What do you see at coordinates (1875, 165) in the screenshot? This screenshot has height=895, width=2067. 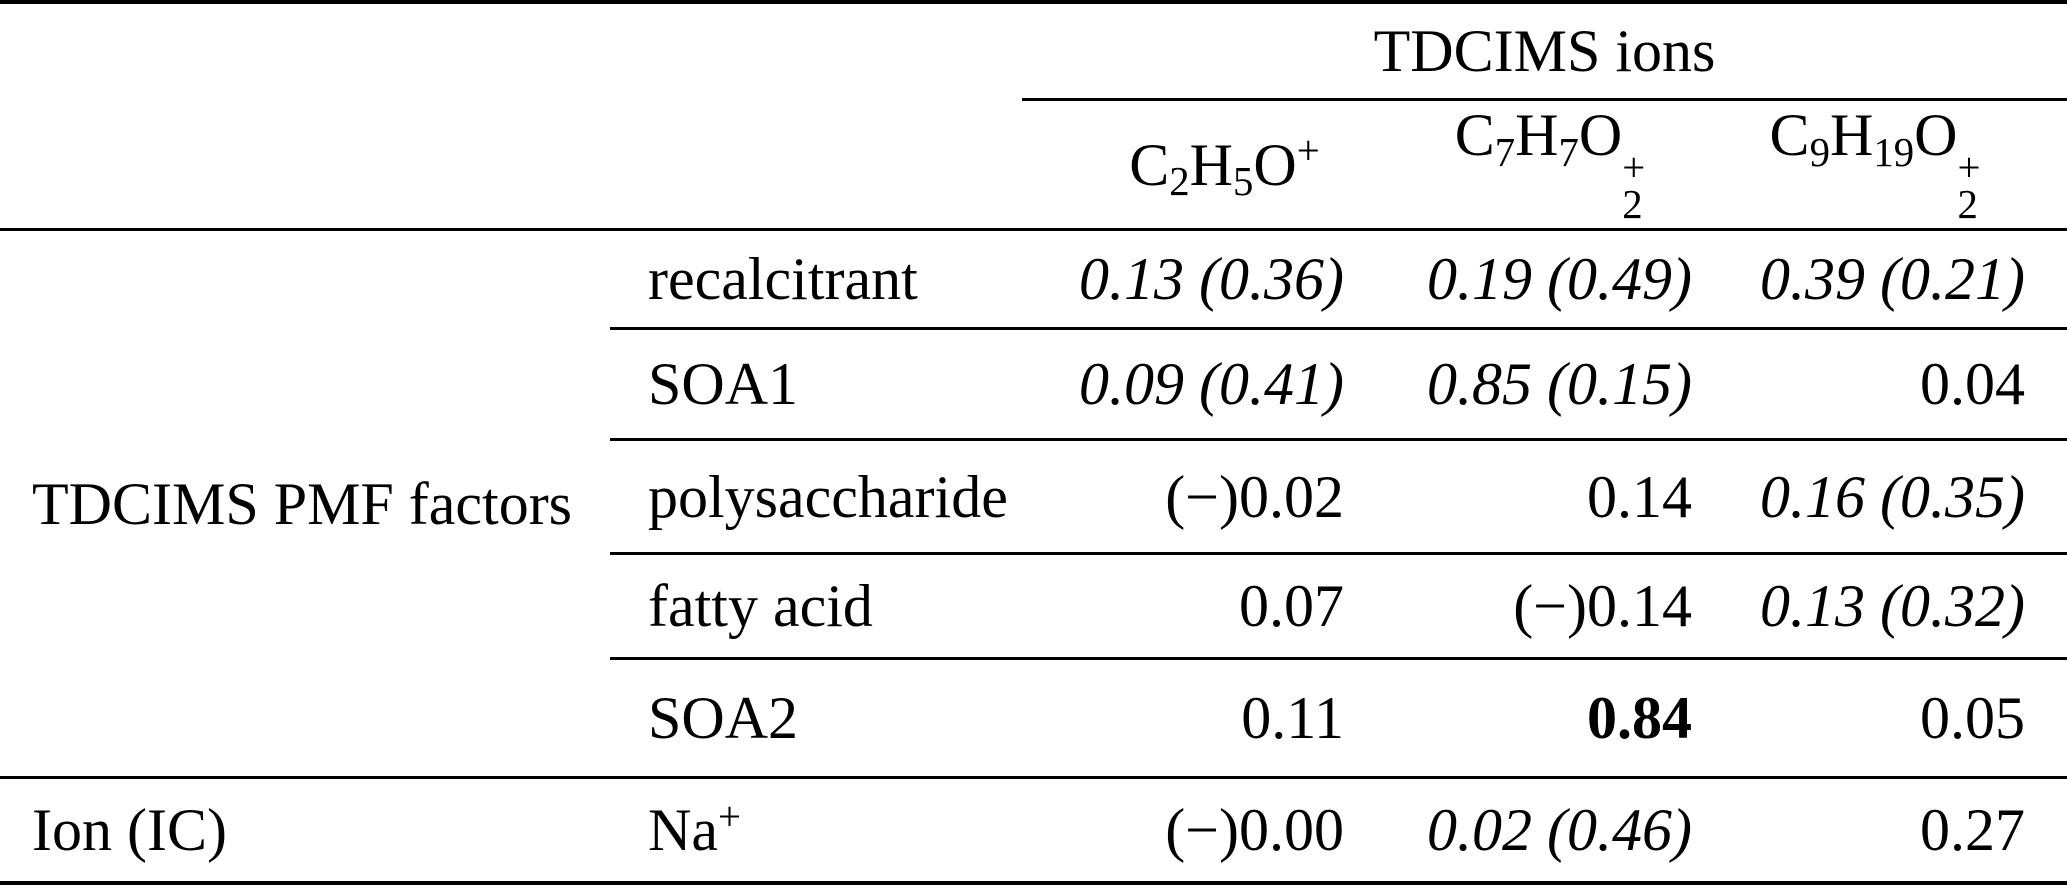 I see `ion-column-header: C9H19O +2` at bounding box center [1875, 165].